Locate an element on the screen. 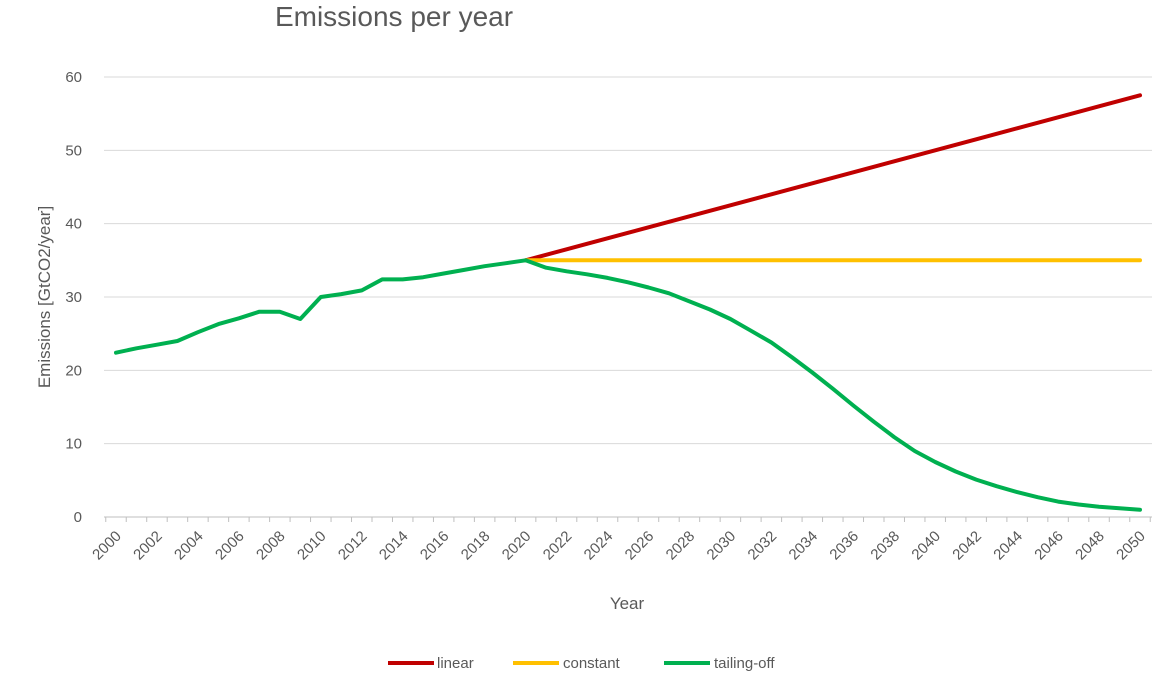 Image resolution: width=1169 pixels, height=682 pixels. x-tick-label: 2034 is located at coordinates (804, 546).